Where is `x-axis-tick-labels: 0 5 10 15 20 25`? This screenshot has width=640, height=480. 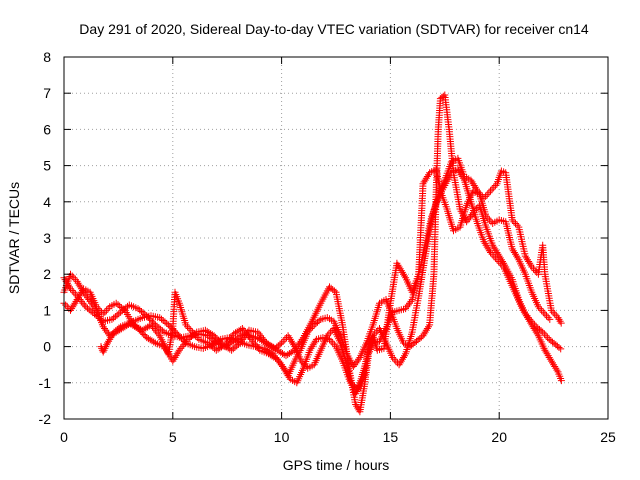 x-axis-tick-labels: 0 5 10 15 20 25 is located at coordinates (338, 437).